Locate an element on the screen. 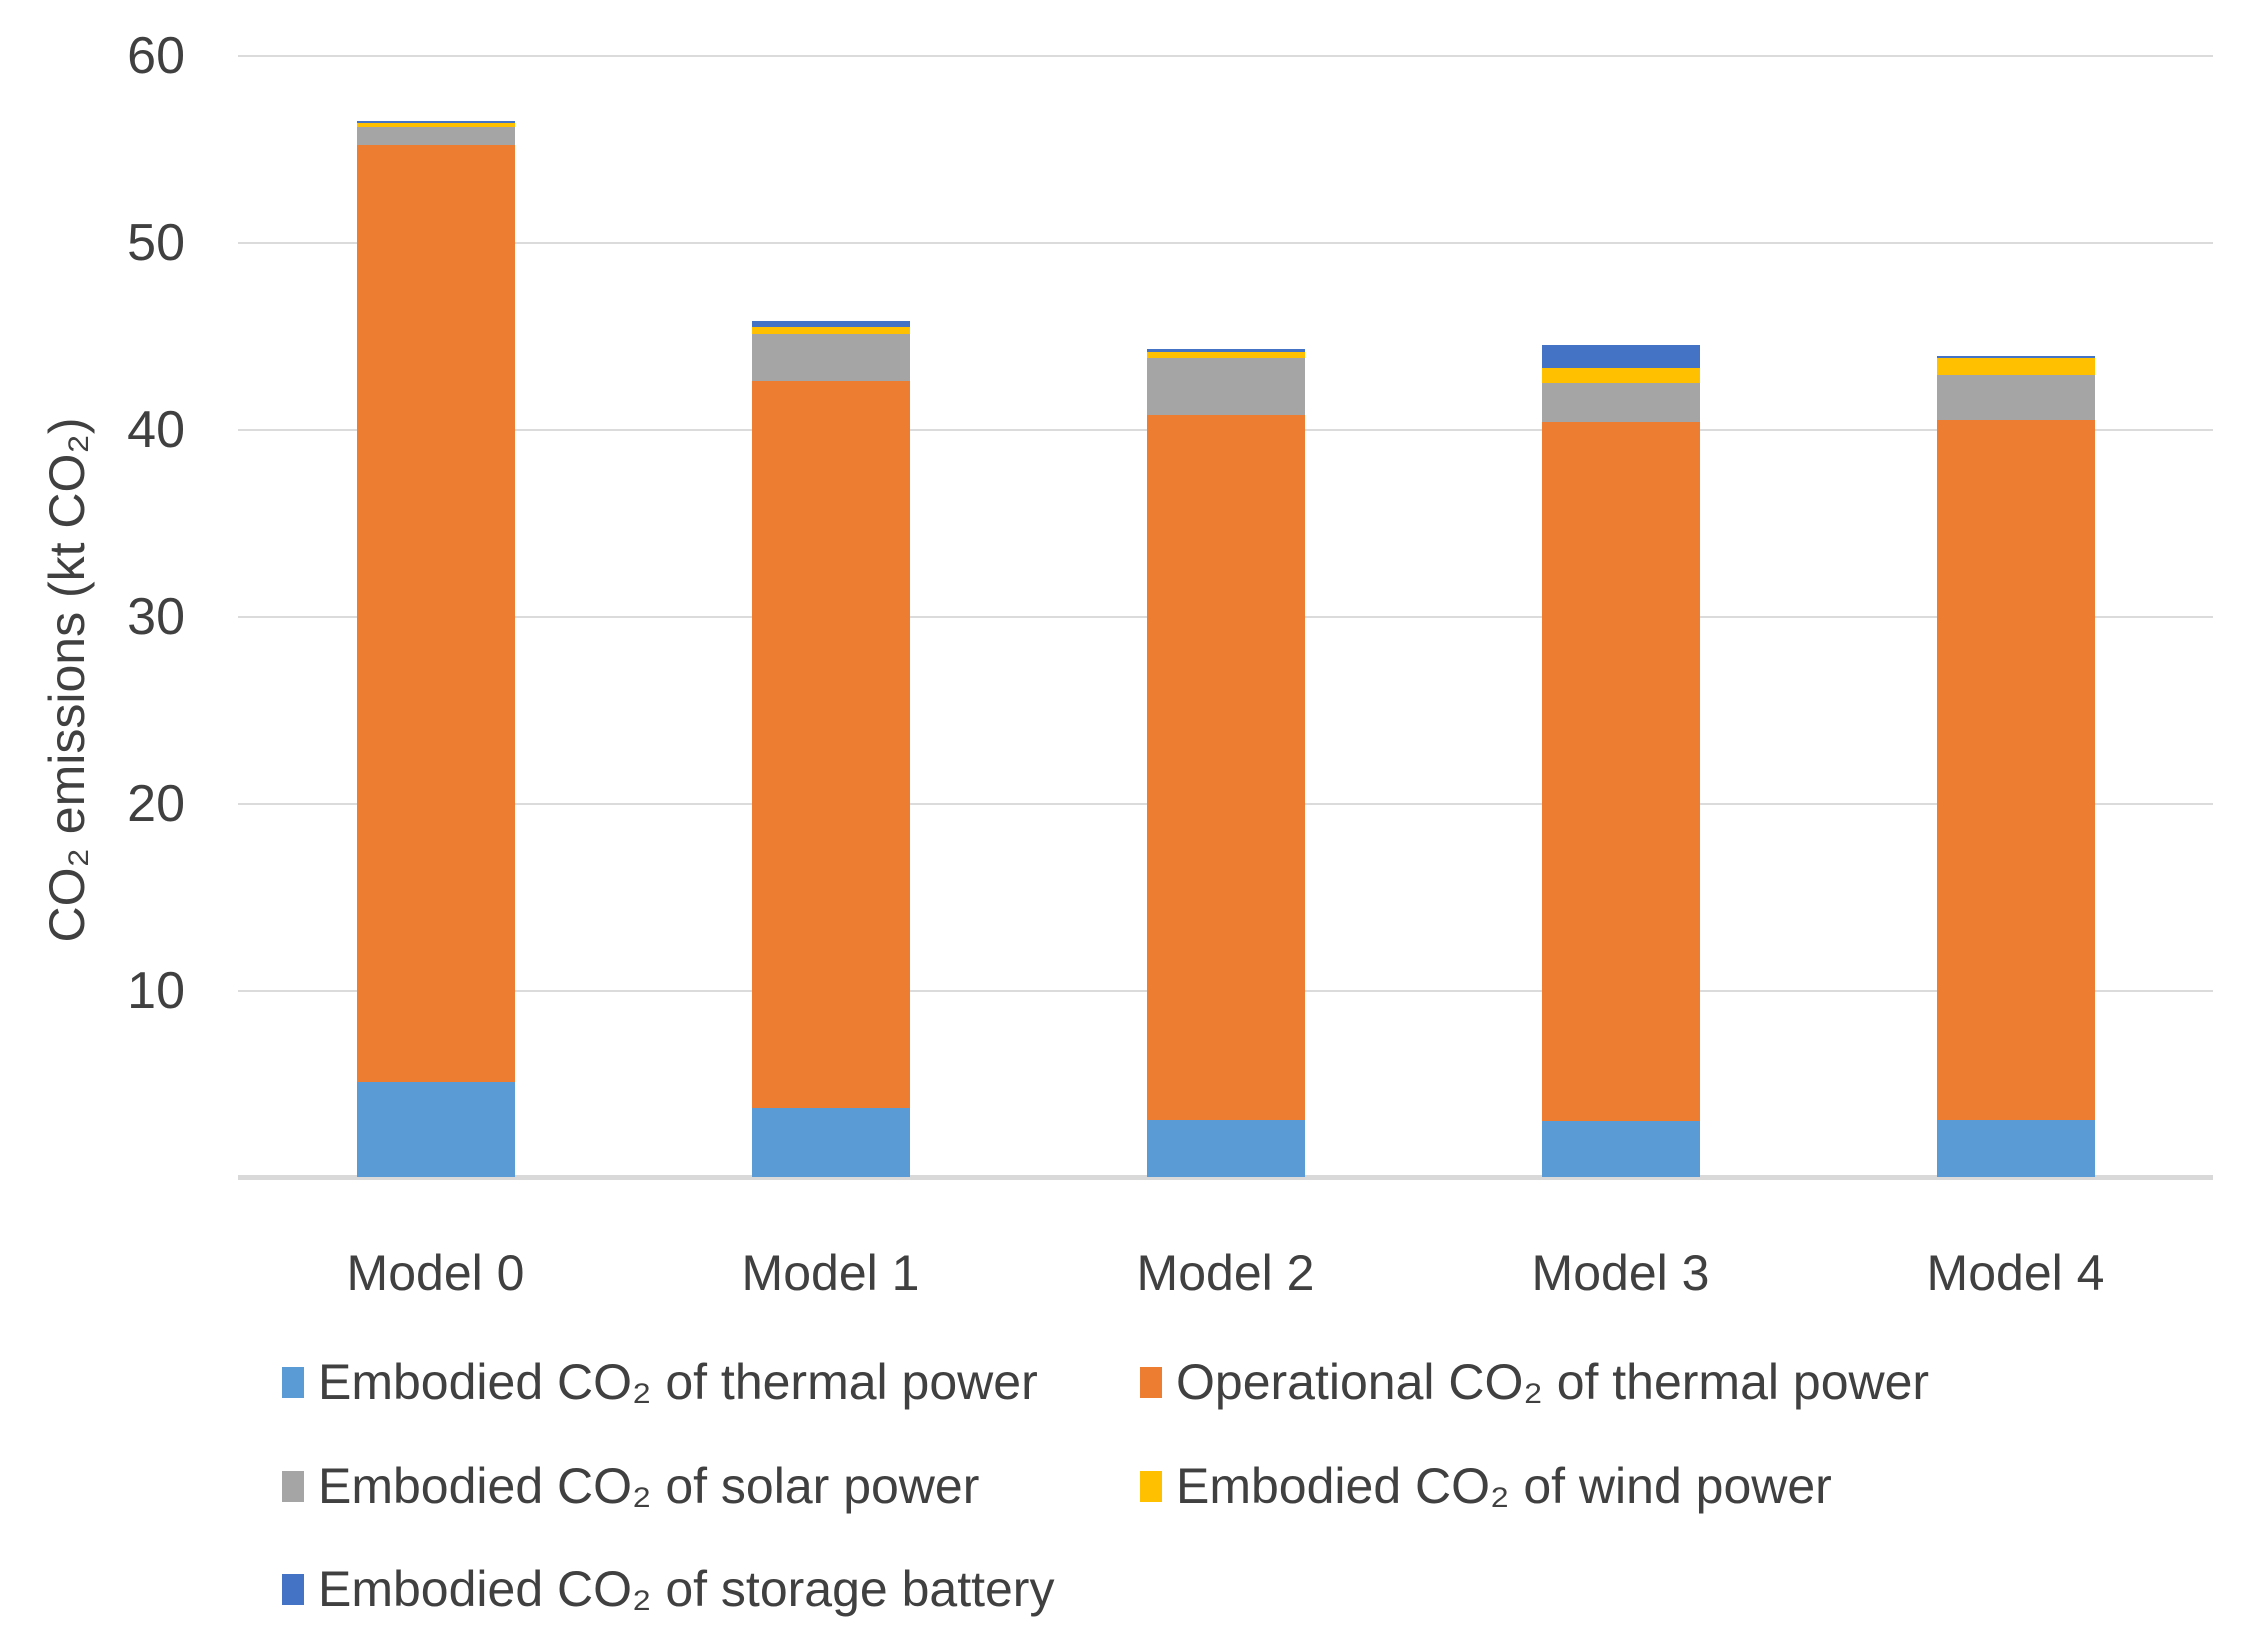 This screenshot has height=1645, width=2243. legend-item-operational-thermal: Operational CO₂ of thermal power is located at coordinates (1534, 1382).